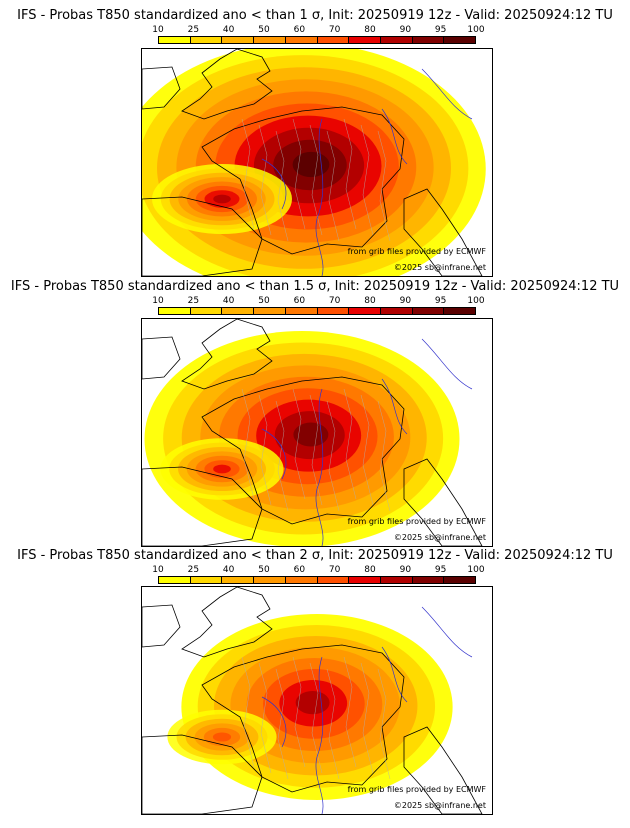  What do you see at coordinates (228, 570) in the screenshot?
I see `legend-tick-40: 40` at bounding box center [228, 570].